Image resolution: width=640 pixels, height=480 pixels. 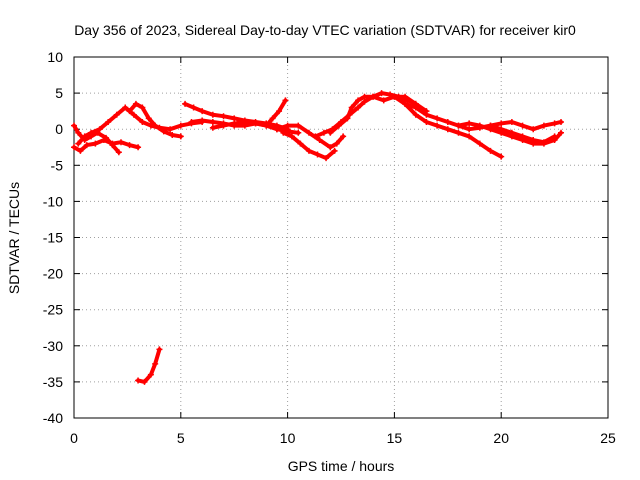 I want to click on series-arc-d, so click(x=155, y=120).